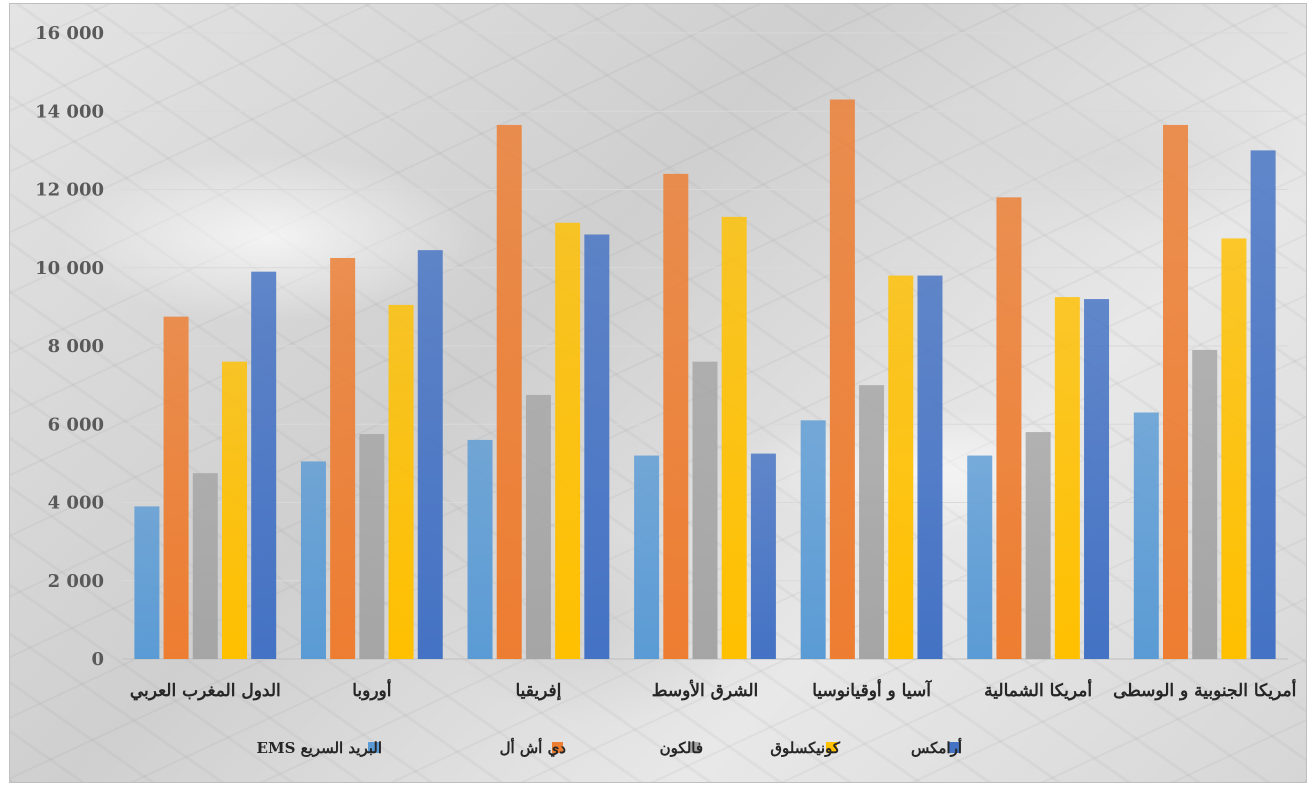  I want to click on y-tick-label: 2 000, so click(76, 581).